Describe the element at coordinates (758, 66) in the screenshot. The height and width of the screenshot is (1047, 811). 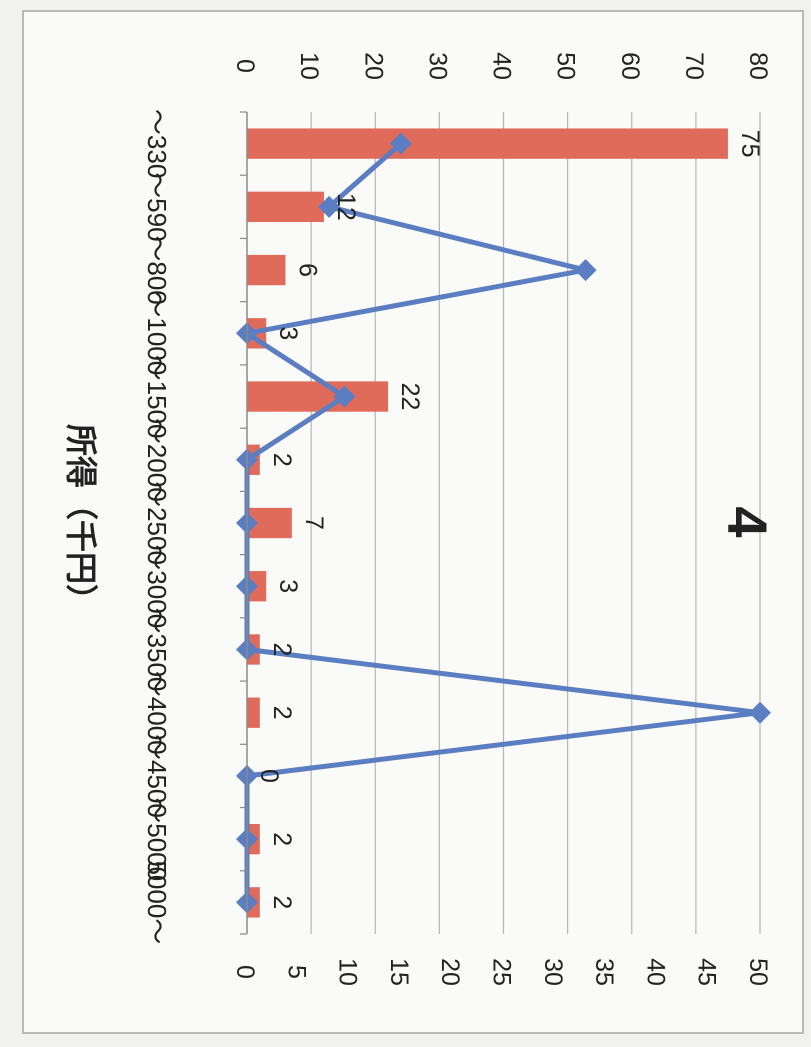
I see `left-axis-tick-label: 80` at that location.